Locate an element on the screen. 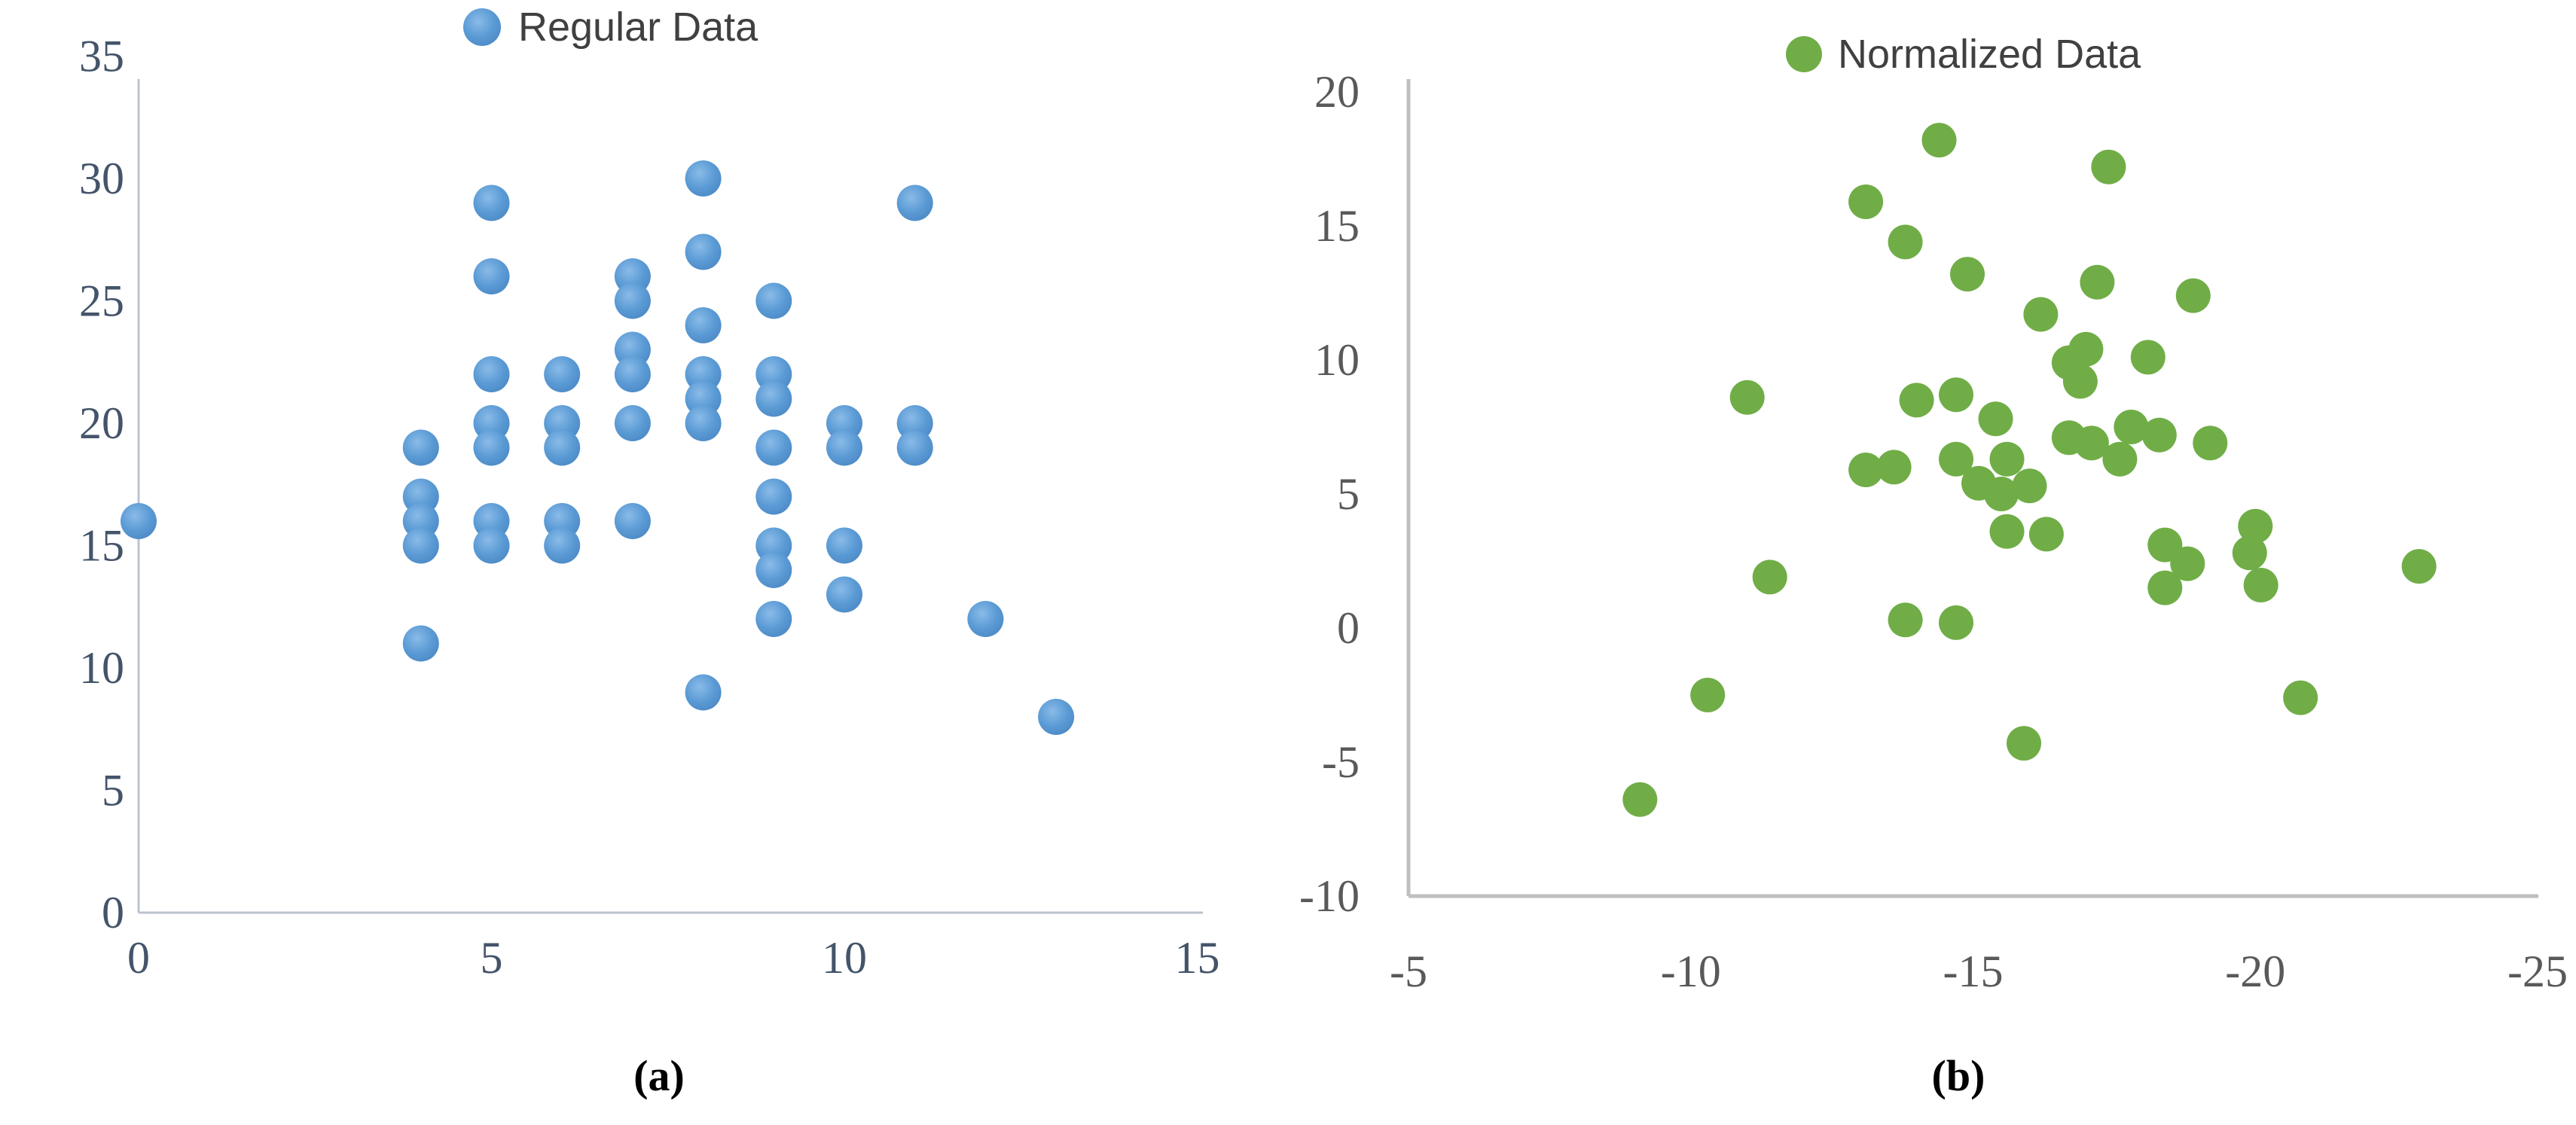 This screenshot has width=2576, height=1125. y-tick-label: 30 is located at coordinates (102, 178).